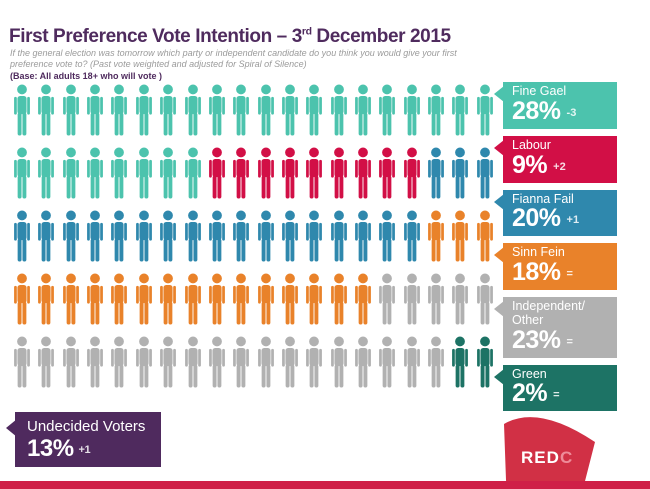  Describe the element at coordinates (546, 218) in the screenshot. I see `party-value: 20% +1` at that location.